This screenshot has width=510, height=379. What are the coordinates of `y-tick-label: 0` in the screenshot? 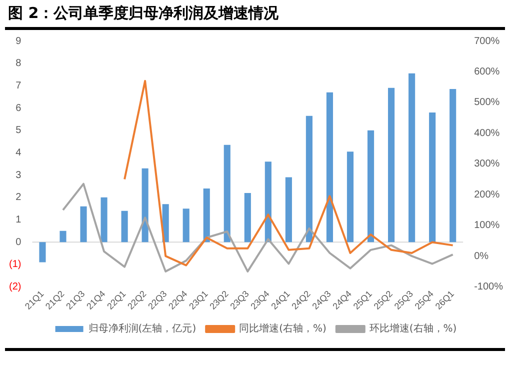 It's located at (19, 242).